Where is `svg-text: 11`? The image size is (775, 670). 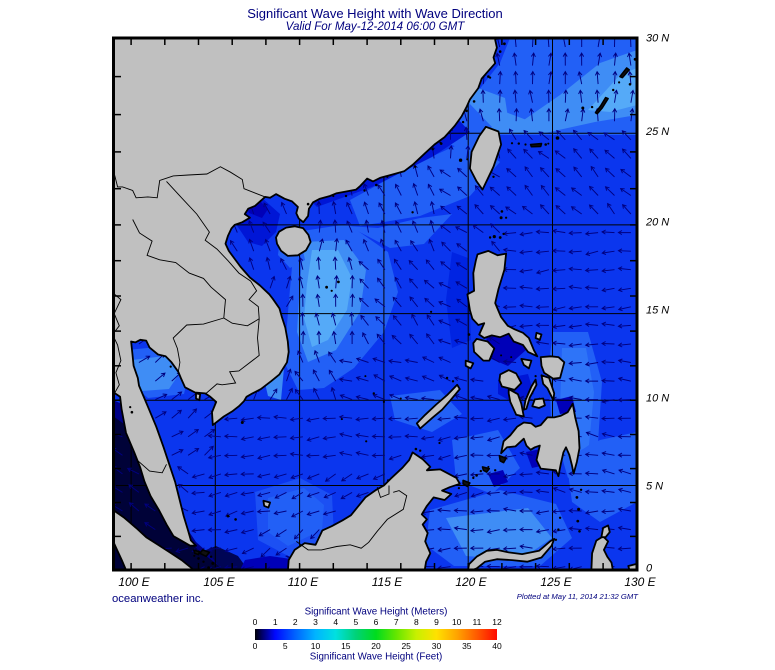 svg-text: 11 is located at coordinates (476, 622).